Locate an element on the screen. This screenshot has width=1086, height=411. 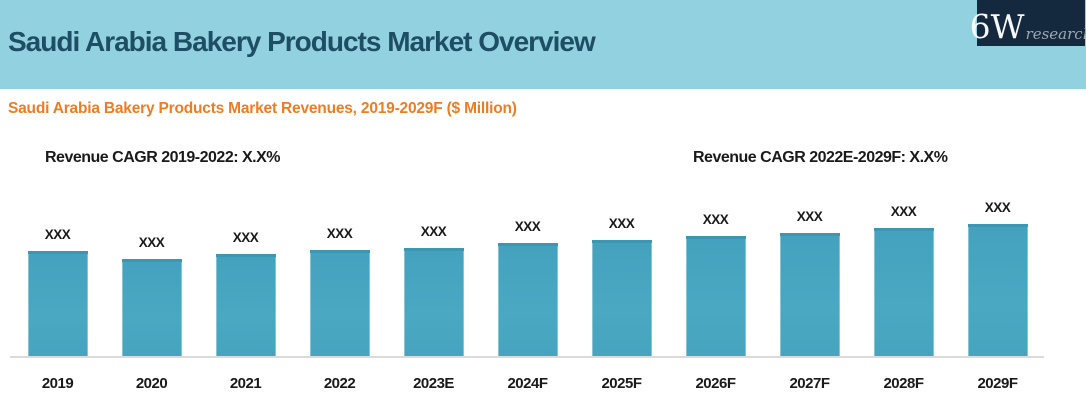
x-tick-label: 2021 is located at coordinates (245, 383).